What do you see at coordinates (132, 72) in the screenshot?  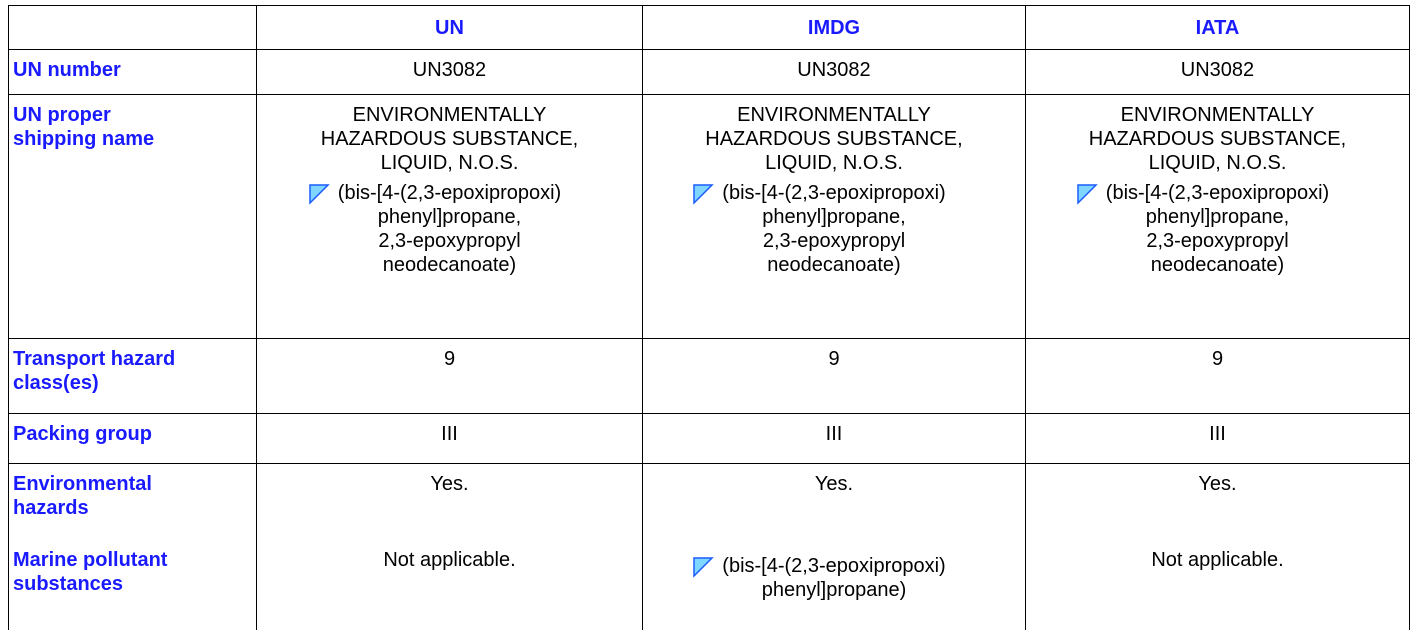 I see `row-label: UN number` at bounding box center [132, 72].